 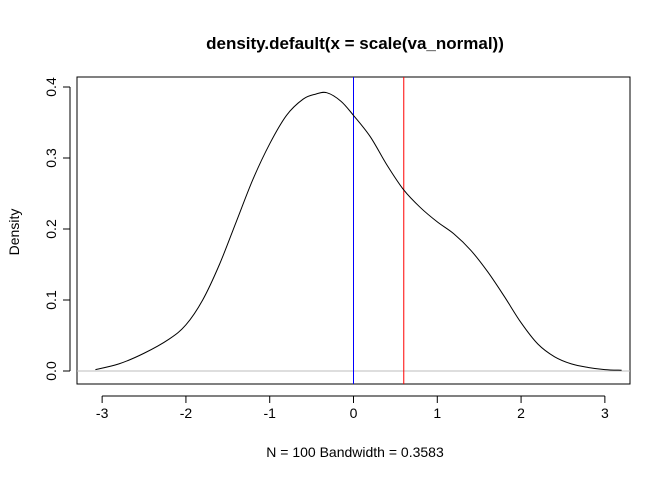 I want to click on x-axis-label: N = 100 Bandwidth = 0.3583, so click(x=355, y=452).